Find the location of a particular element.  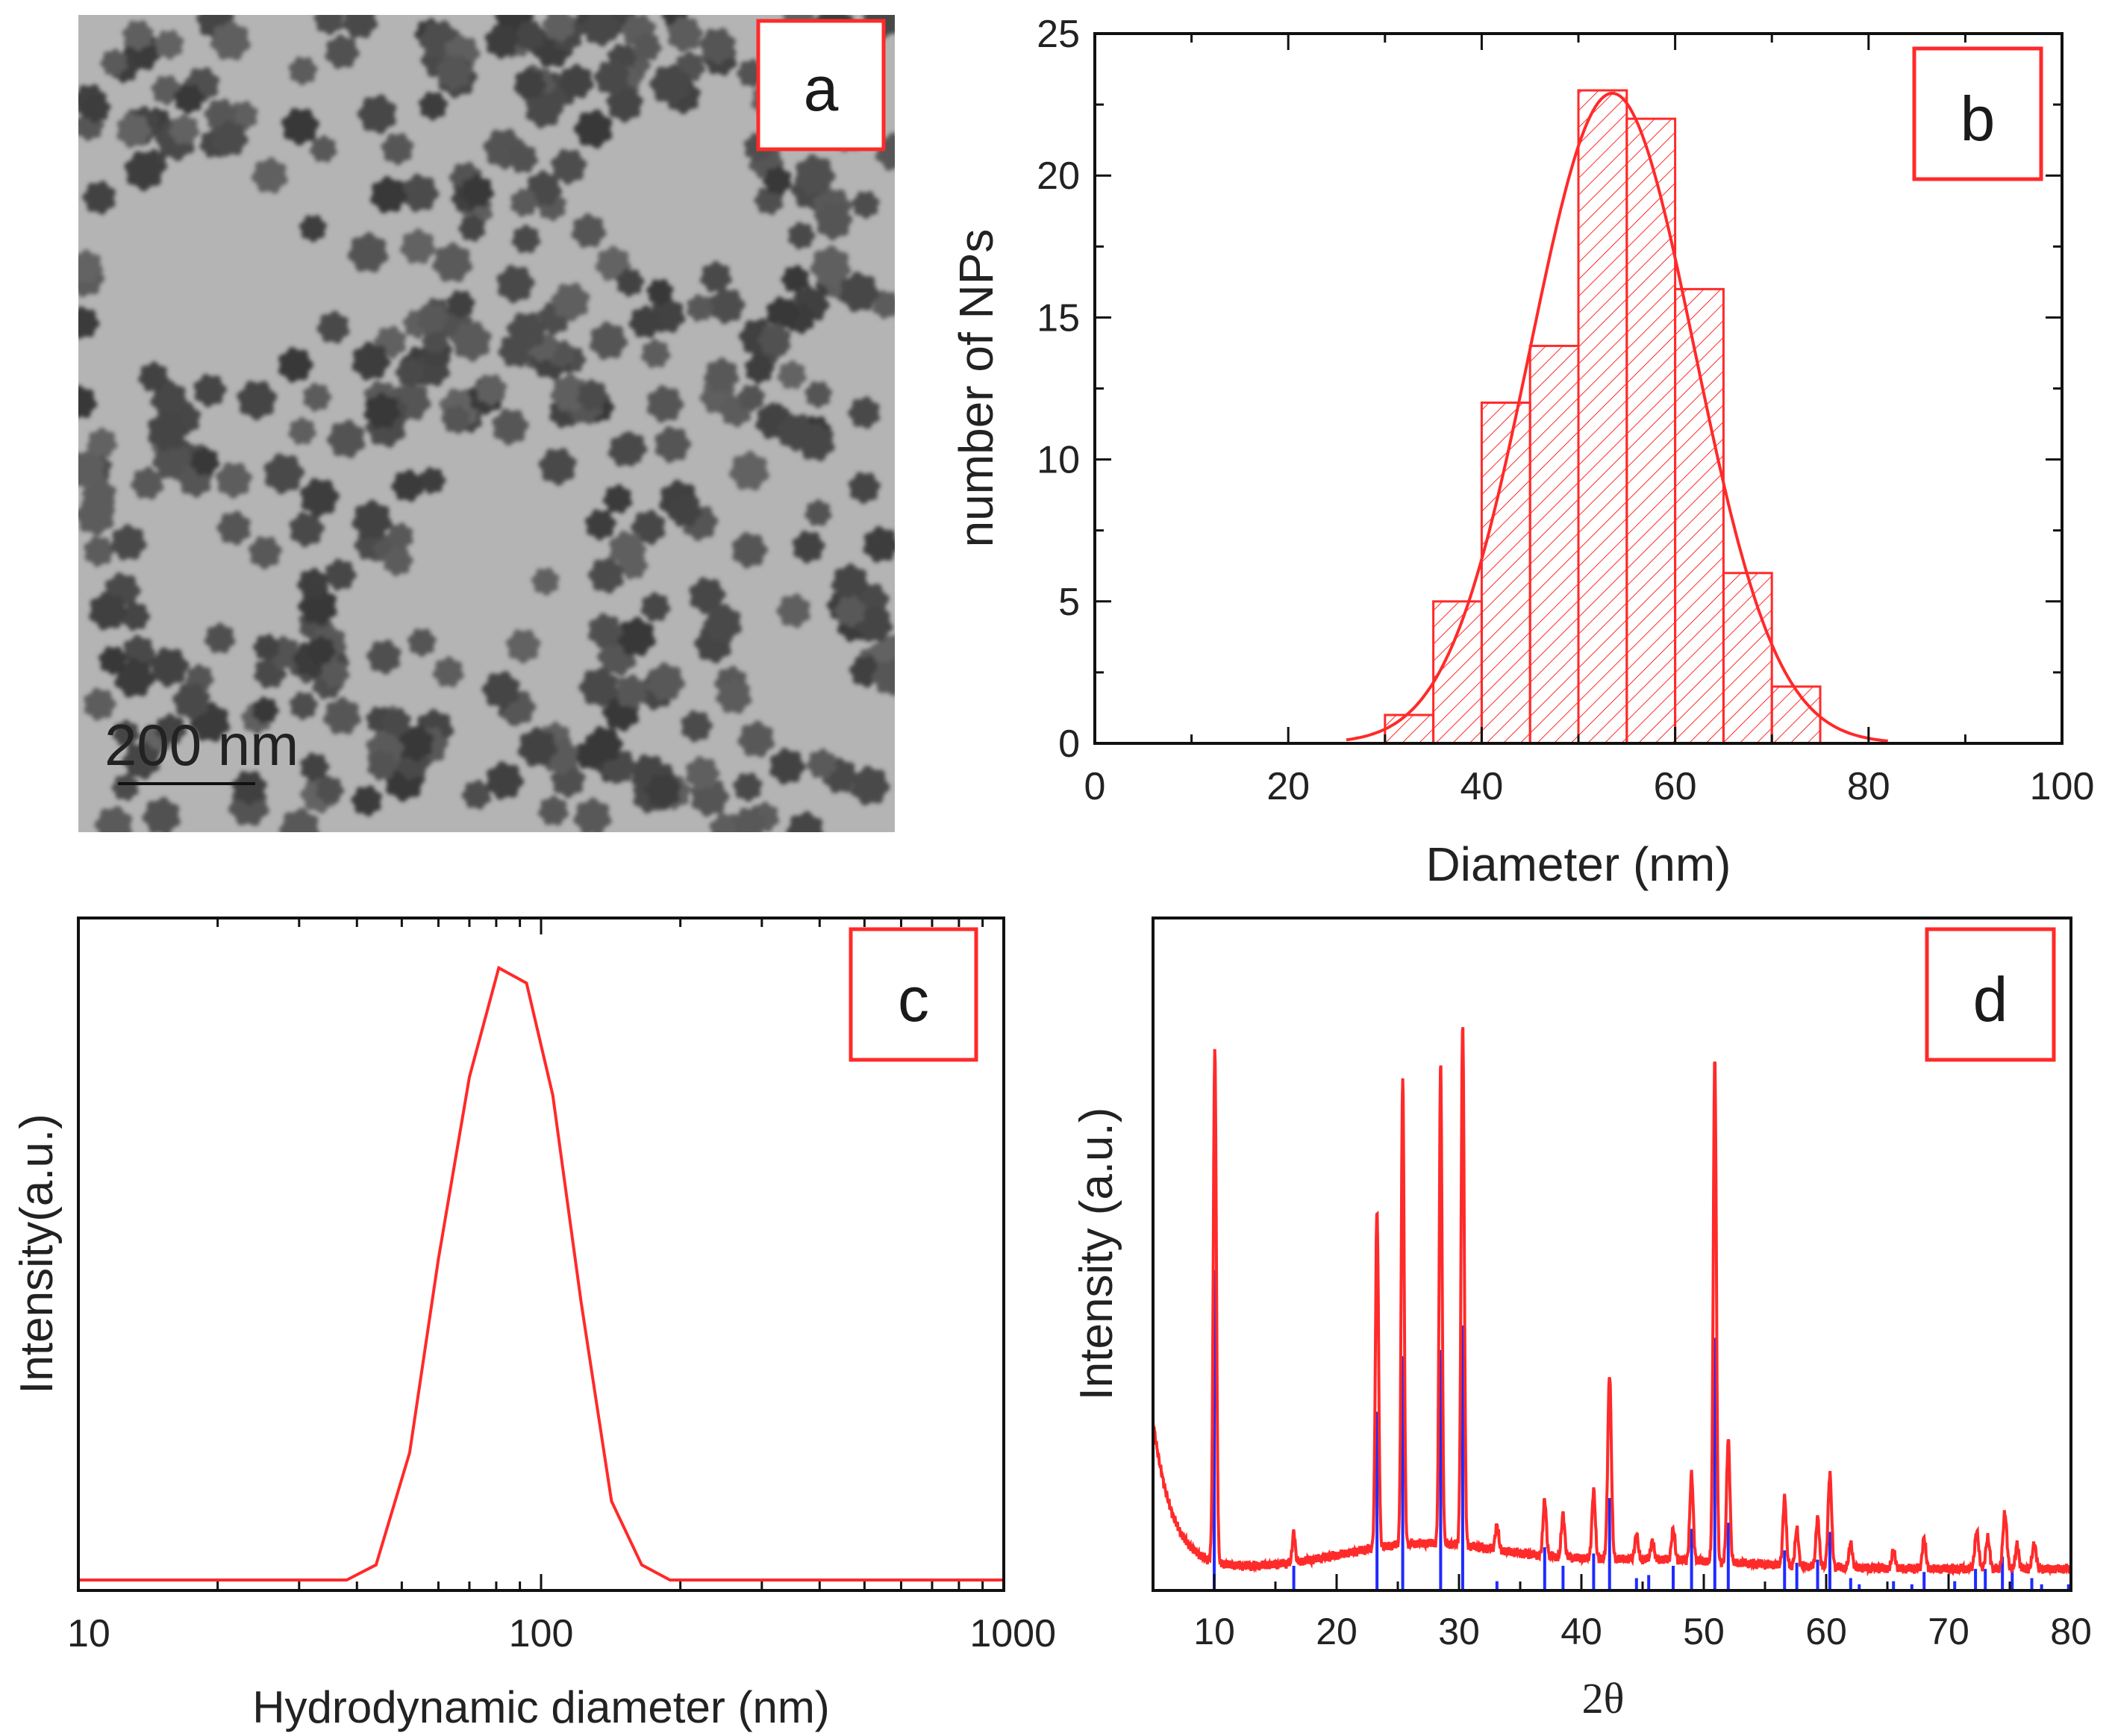

x-tick-label: 60 is located at coordinates (1826, 1632).